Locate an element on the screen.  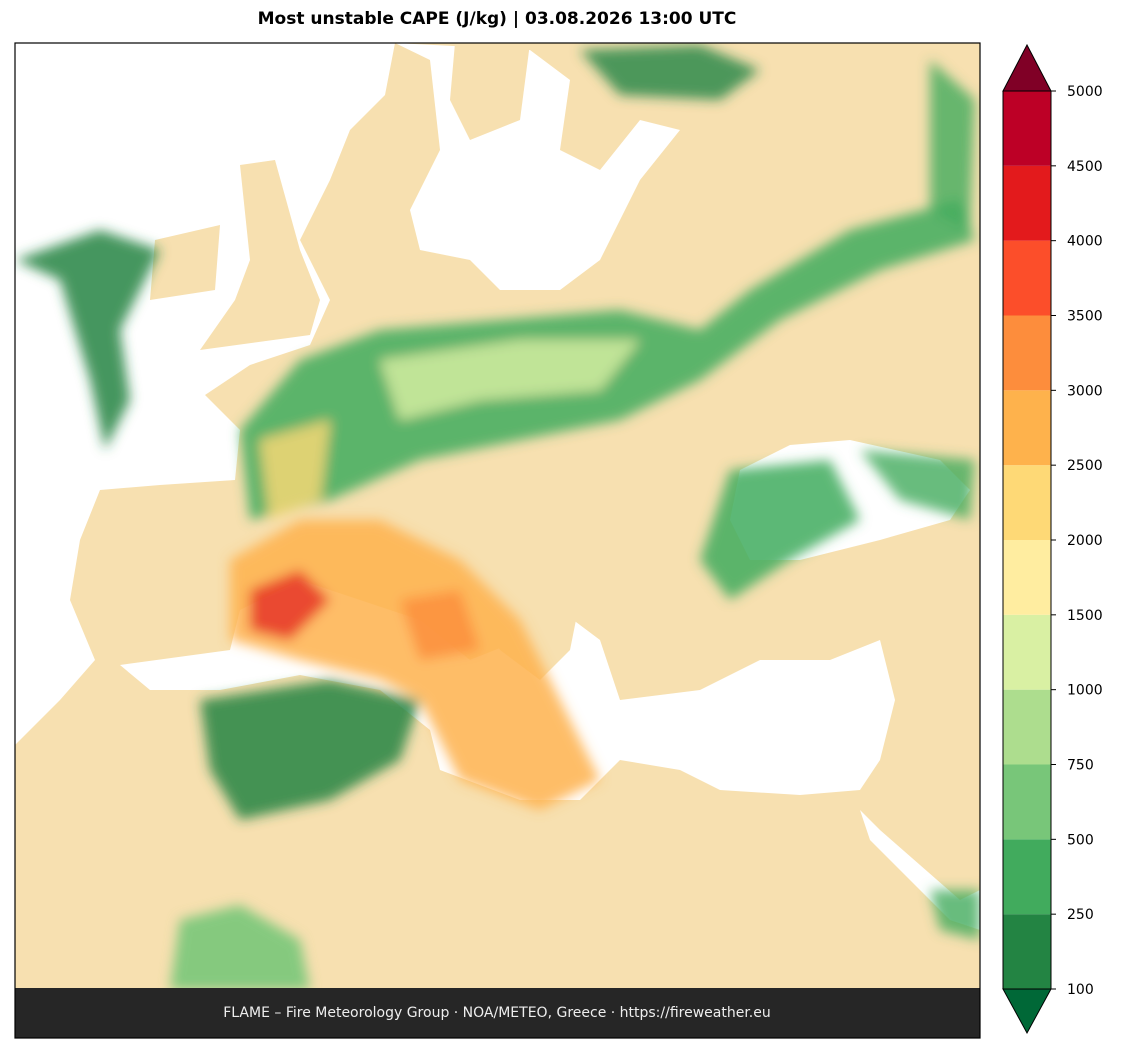
colorbar-tick-label: 1000 is located at coordinates (1085, 691).